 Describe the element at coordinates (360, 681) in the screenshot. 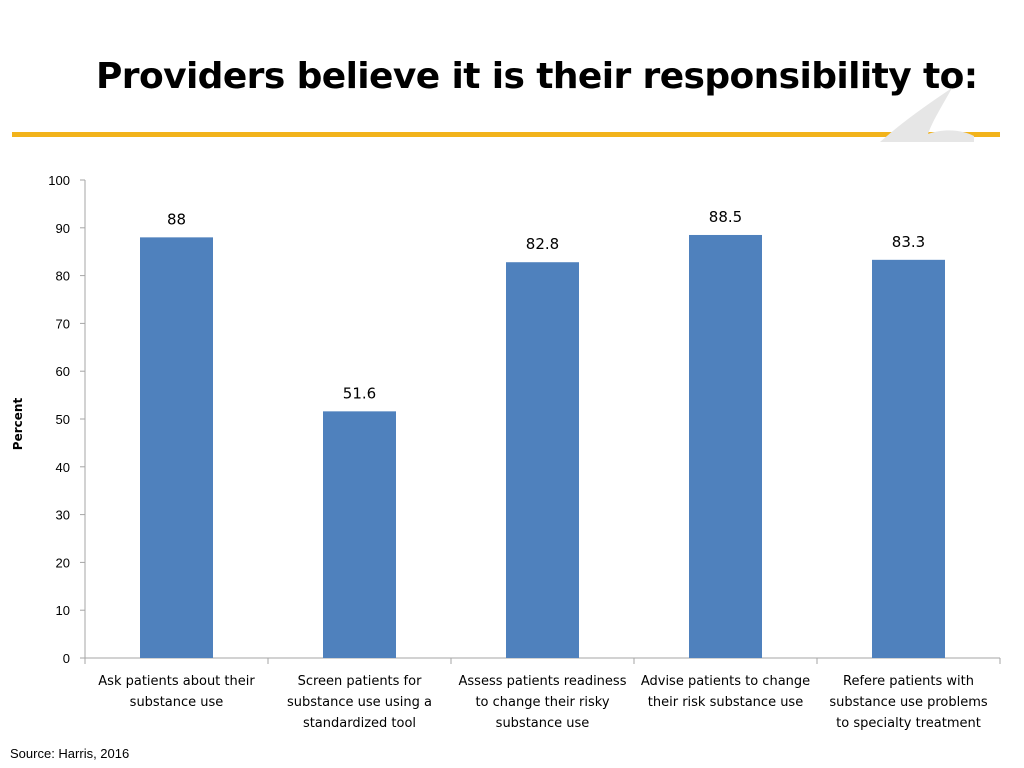

I see `x-category-label-line: Screen patients for` at that location.